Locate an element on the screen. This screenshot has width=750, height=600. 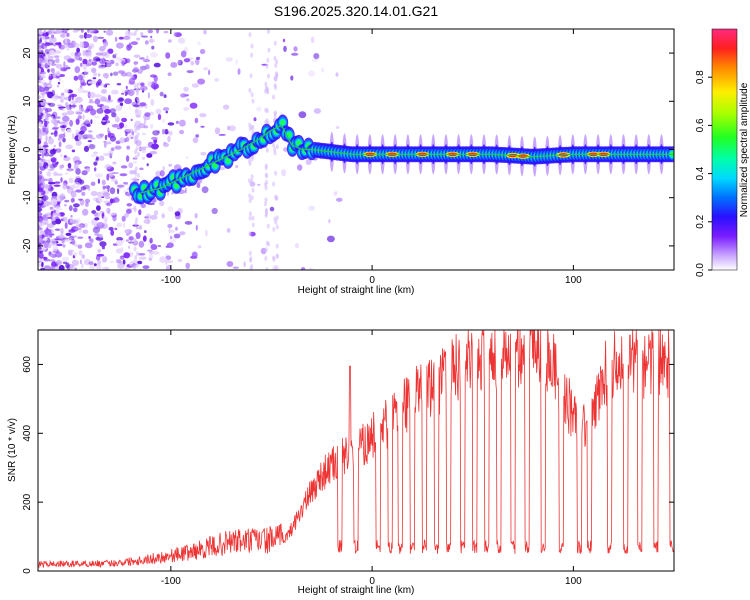
x-tick-label: 0 is located at coordinates (372, 280).